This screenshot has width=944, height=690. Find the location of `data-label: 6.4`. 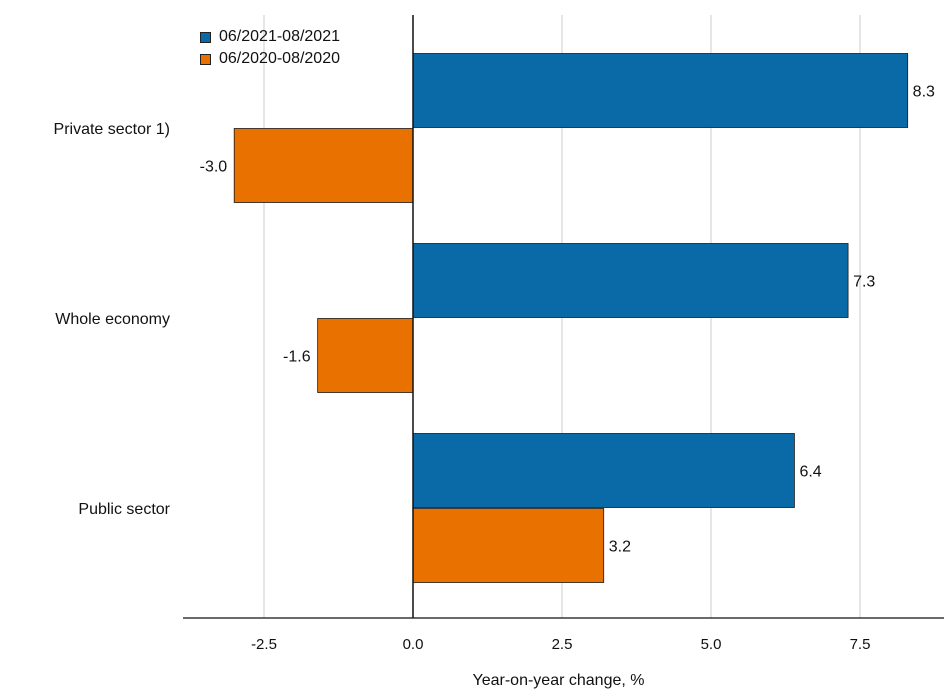

data-label: 6.4 is located at coordinates (810, 472).